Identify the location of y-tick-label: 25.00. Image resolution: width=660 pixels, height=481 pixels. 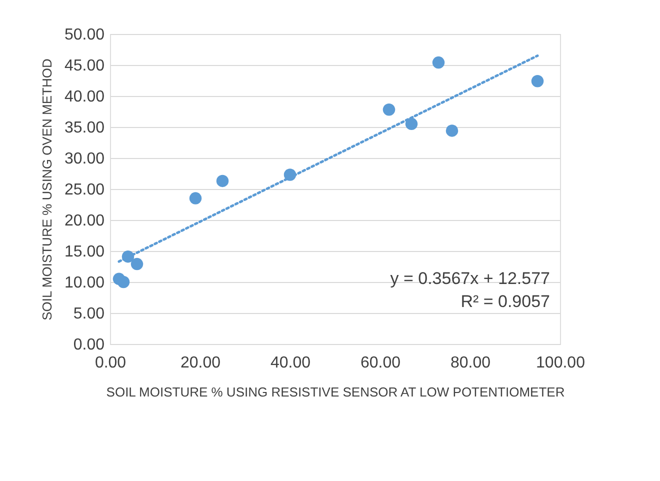
(84, 190).